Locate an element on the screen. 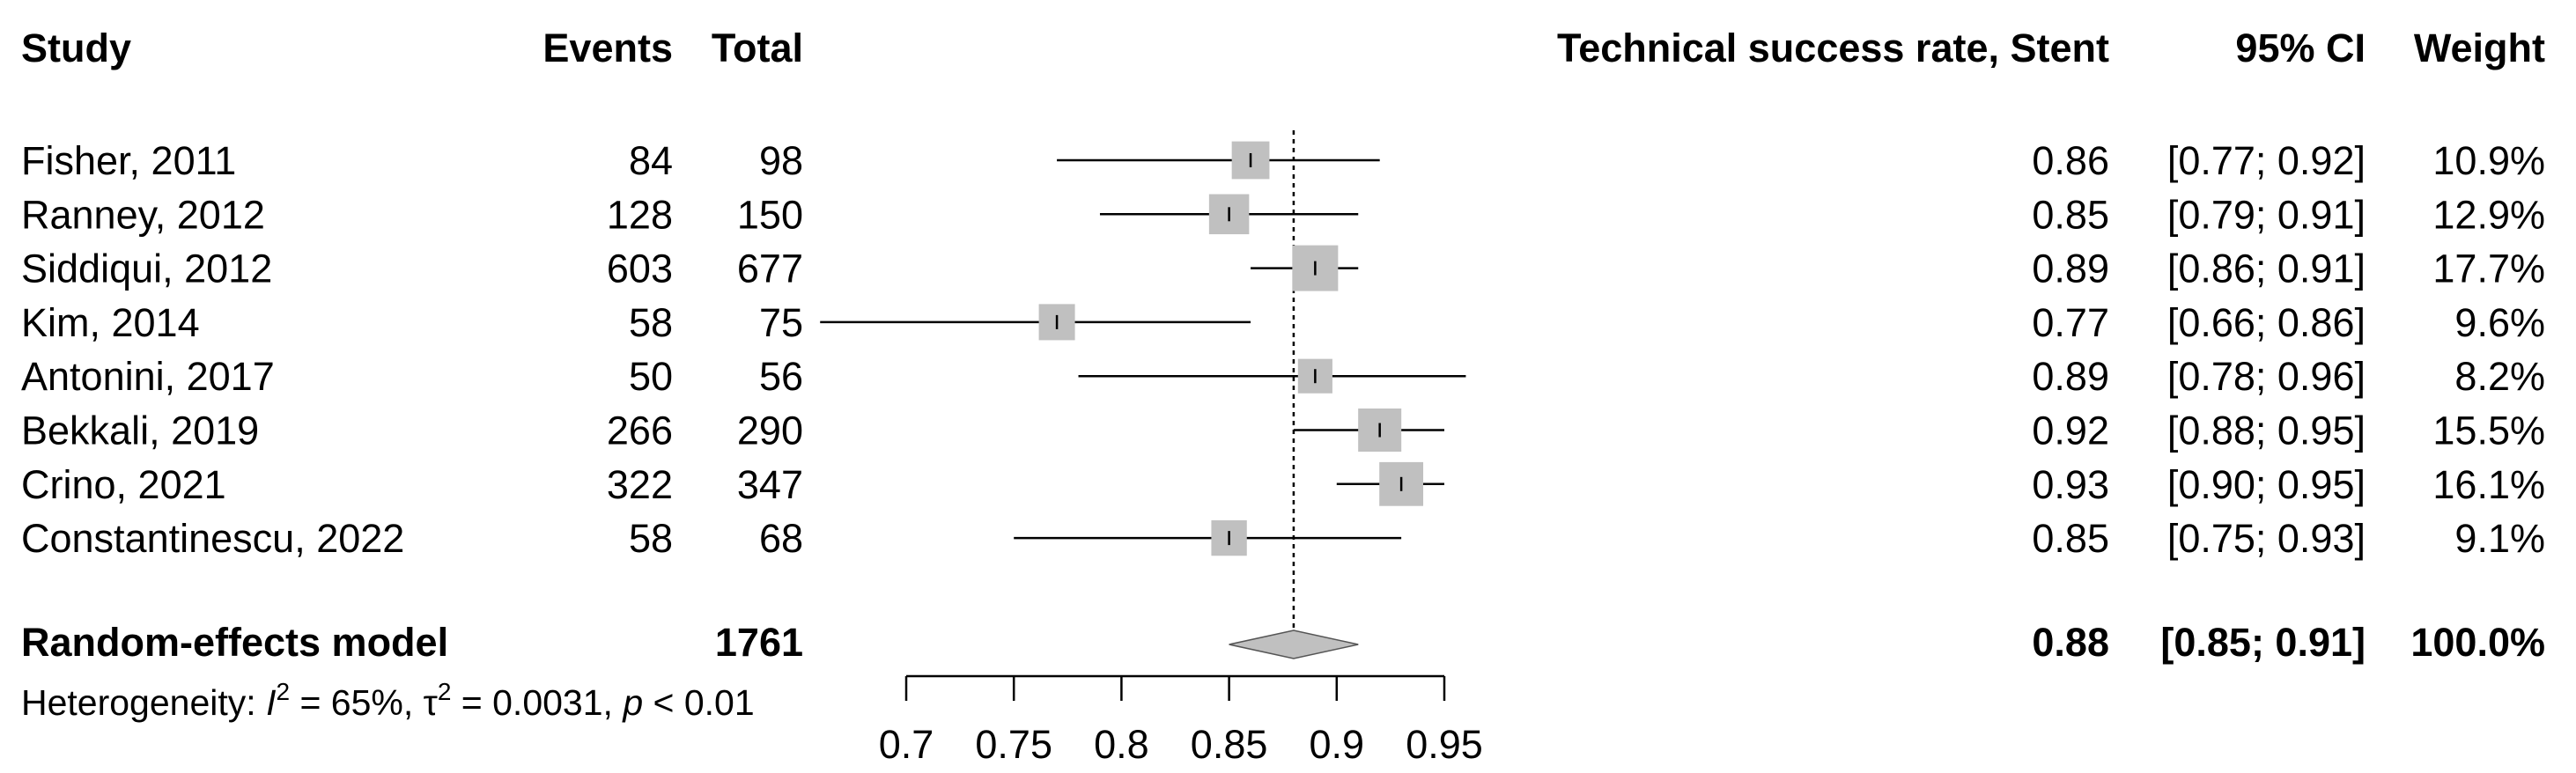 This screenshot has width=2576, height=773. total-count: 98 is located at coordinates (781, 160).